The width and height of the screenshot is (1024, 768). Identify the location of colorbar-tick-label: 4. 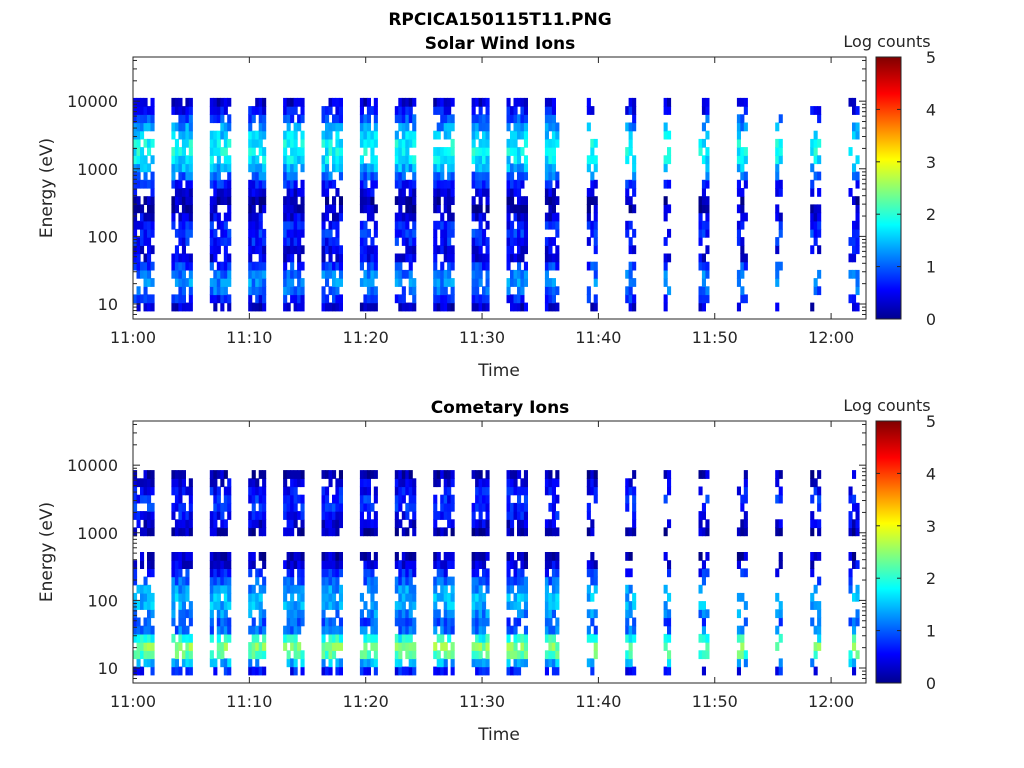
(931, 109).